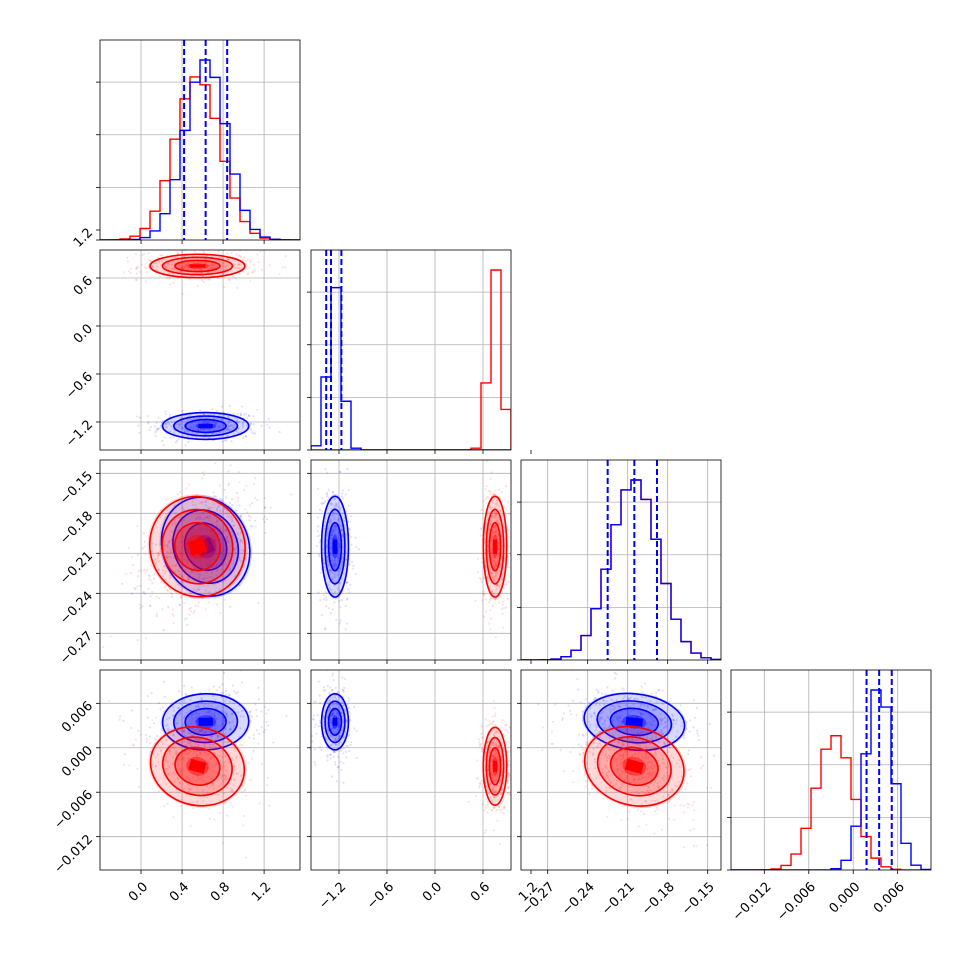 Image resolution: width=970 pixels, height=970 pixels. What do you see at coordinates (197, 546) in the screenshot?
I see `density-peak-red` at bounding box center [197, 546].